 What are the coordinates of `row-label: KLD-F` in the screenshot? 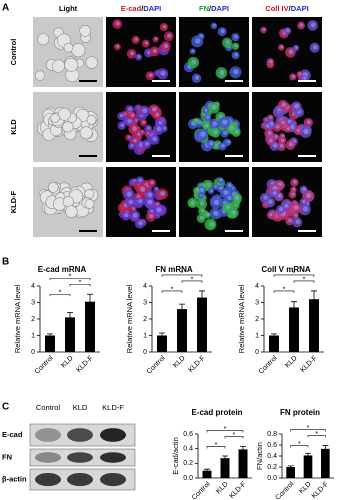 It's located at (13, 201).